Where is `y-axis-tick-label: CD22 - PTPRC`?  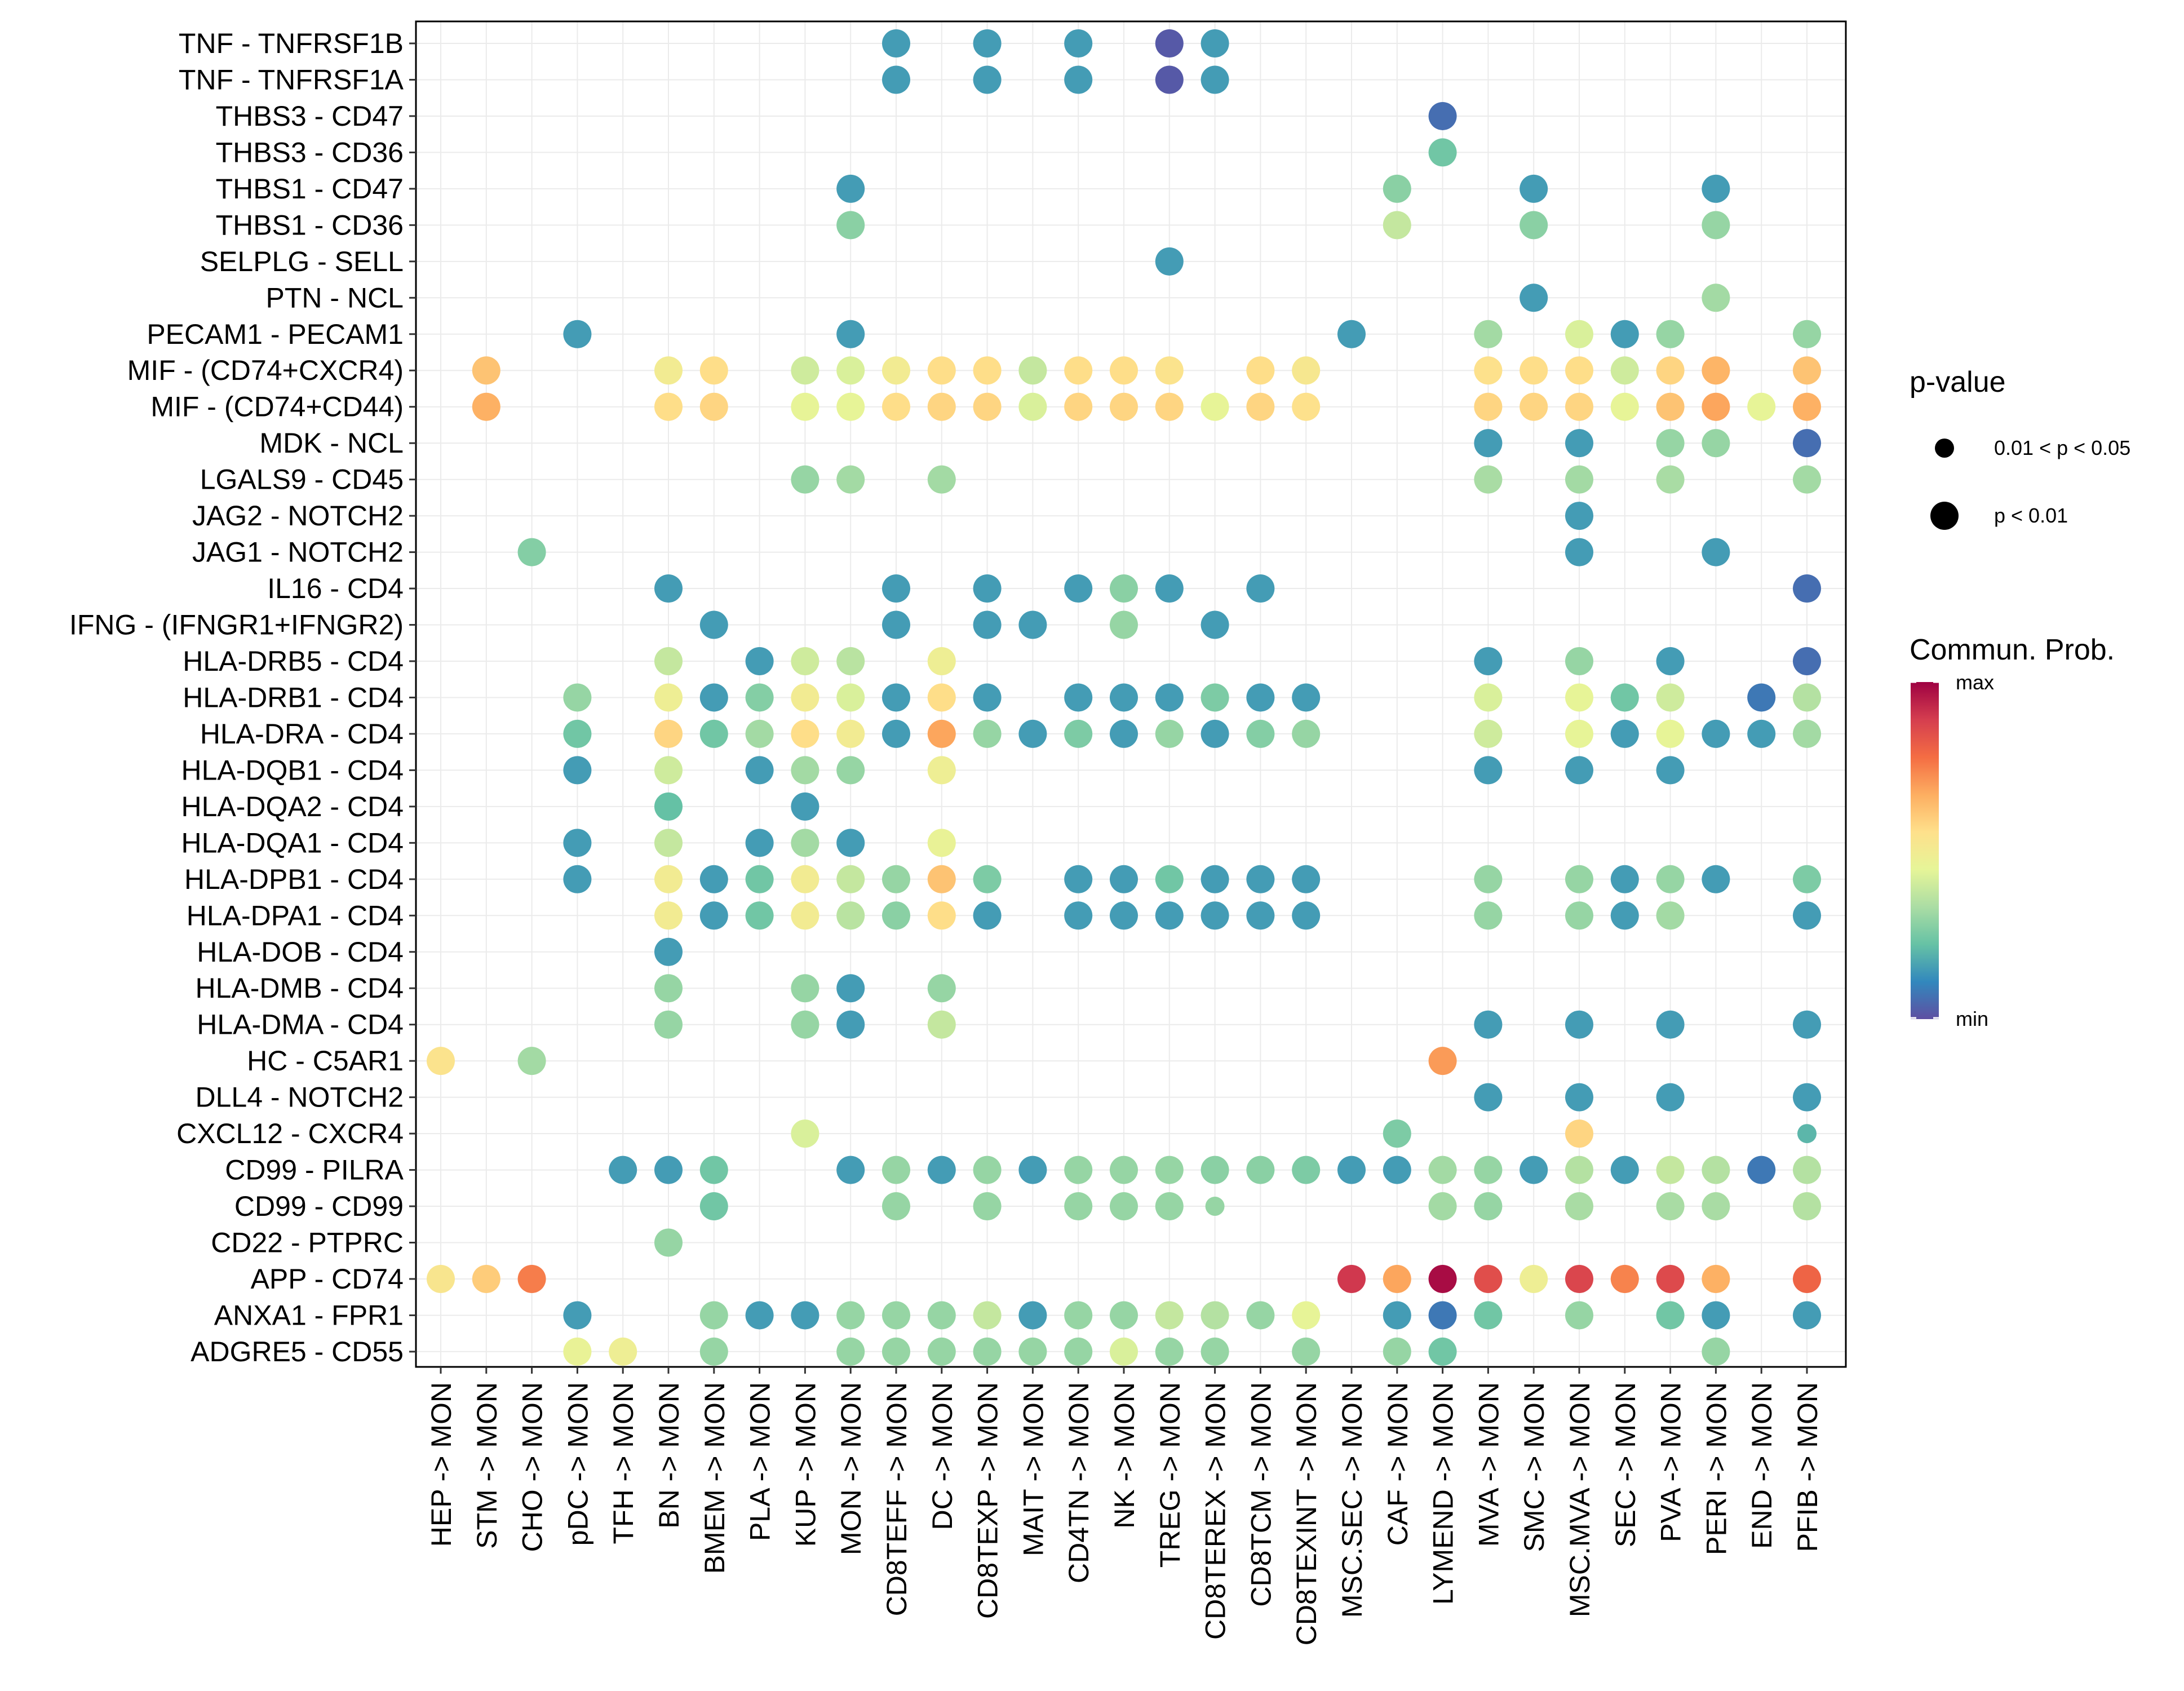 y-axis-tick-label: CD22 - PTPRC is located at coordinates (307, 1243).